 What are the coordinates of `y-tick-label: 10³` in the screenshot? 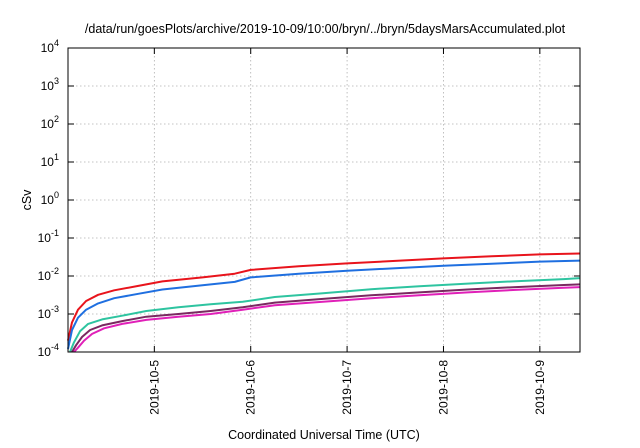 It's located at (50, 84).